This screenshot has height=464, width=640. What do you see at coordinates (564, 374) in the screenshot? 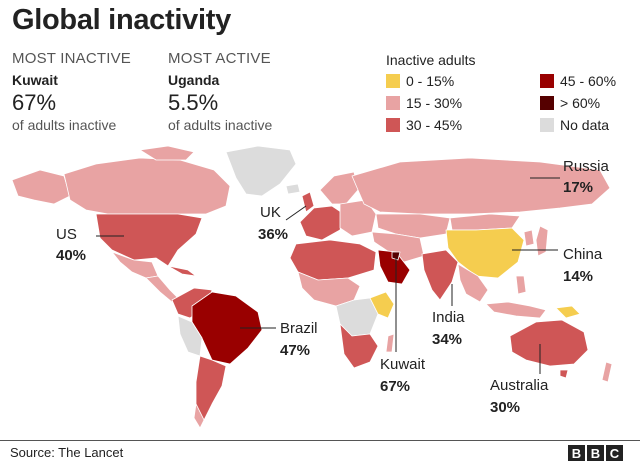
I see `region-tasmania` at bounding box center [564, 374].